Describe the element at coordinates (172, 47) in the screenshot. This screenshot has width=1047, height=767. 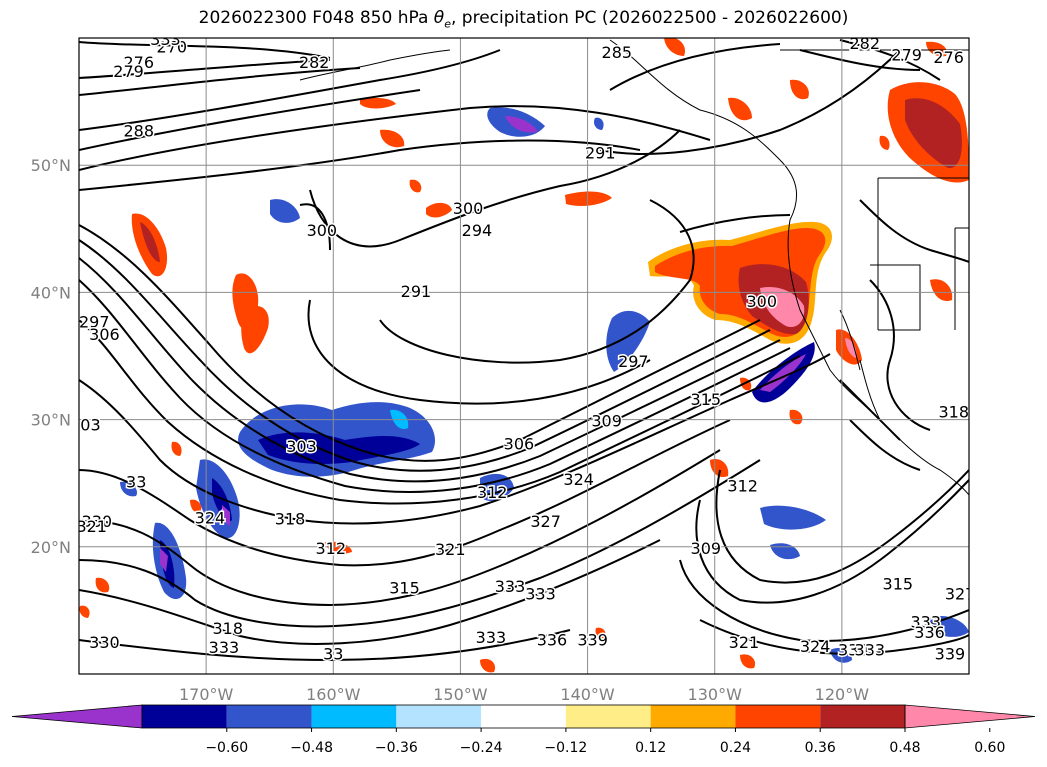
I see `contour-label: 270` at that location.